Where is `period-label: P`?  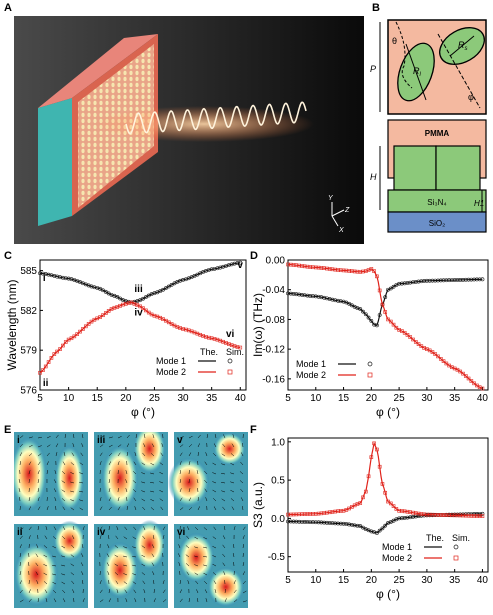 period-label: P is located at coordinates (373, 69).